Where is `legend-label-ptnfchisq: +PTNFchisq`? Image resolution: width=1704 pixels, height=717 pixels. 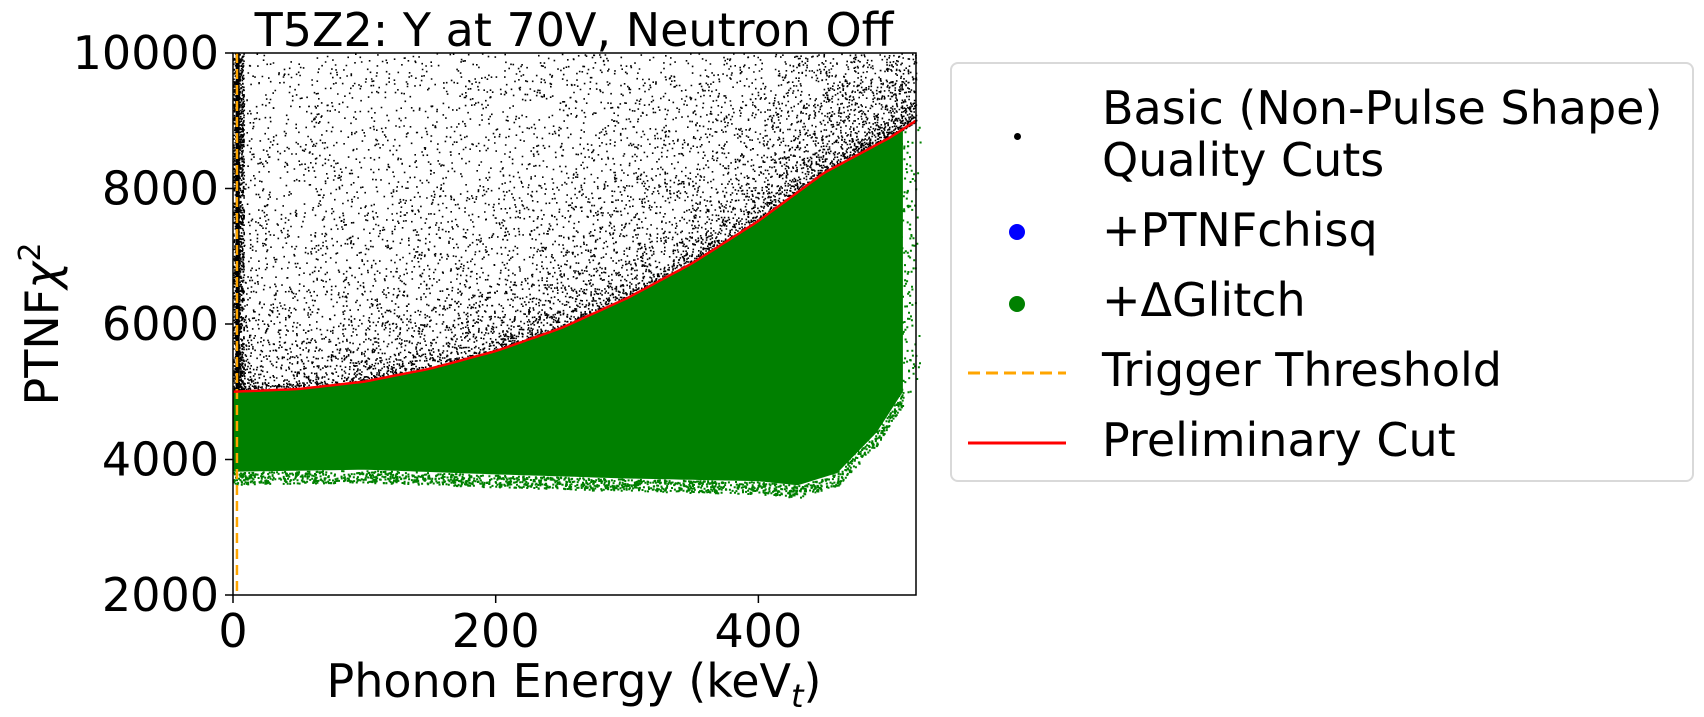 legend-label-ptnfchisq: +PTNFchisq is located at coordinates (1240, 230).